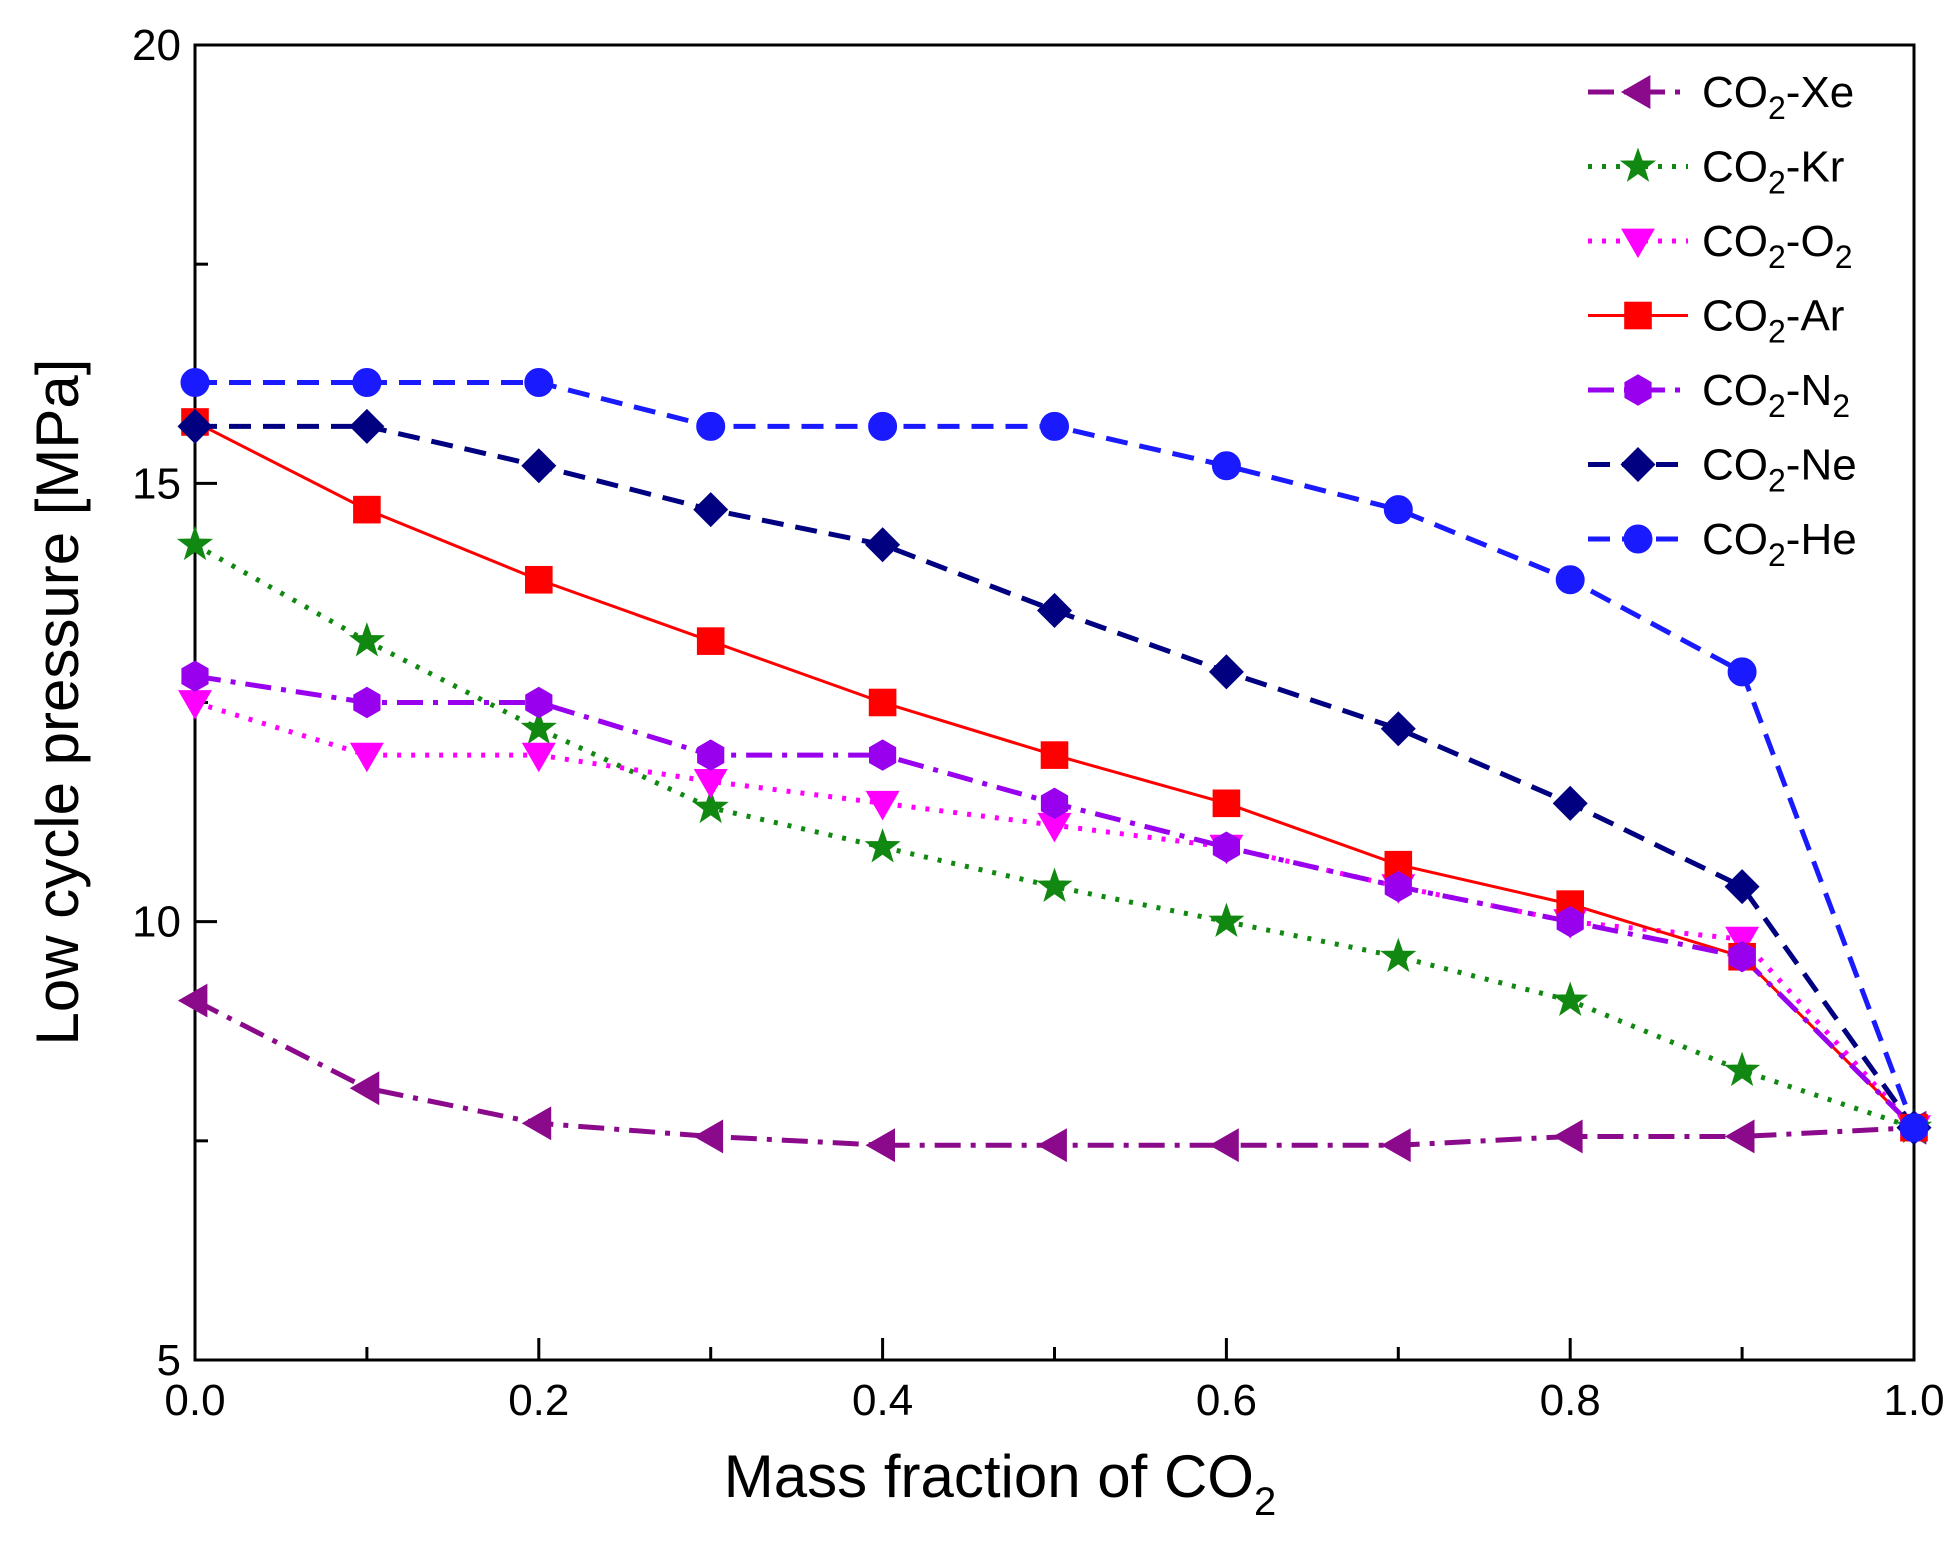 This screenshot has height=1563, width=1954. I want to click on y-tick-label: 10, so click(156, 922).